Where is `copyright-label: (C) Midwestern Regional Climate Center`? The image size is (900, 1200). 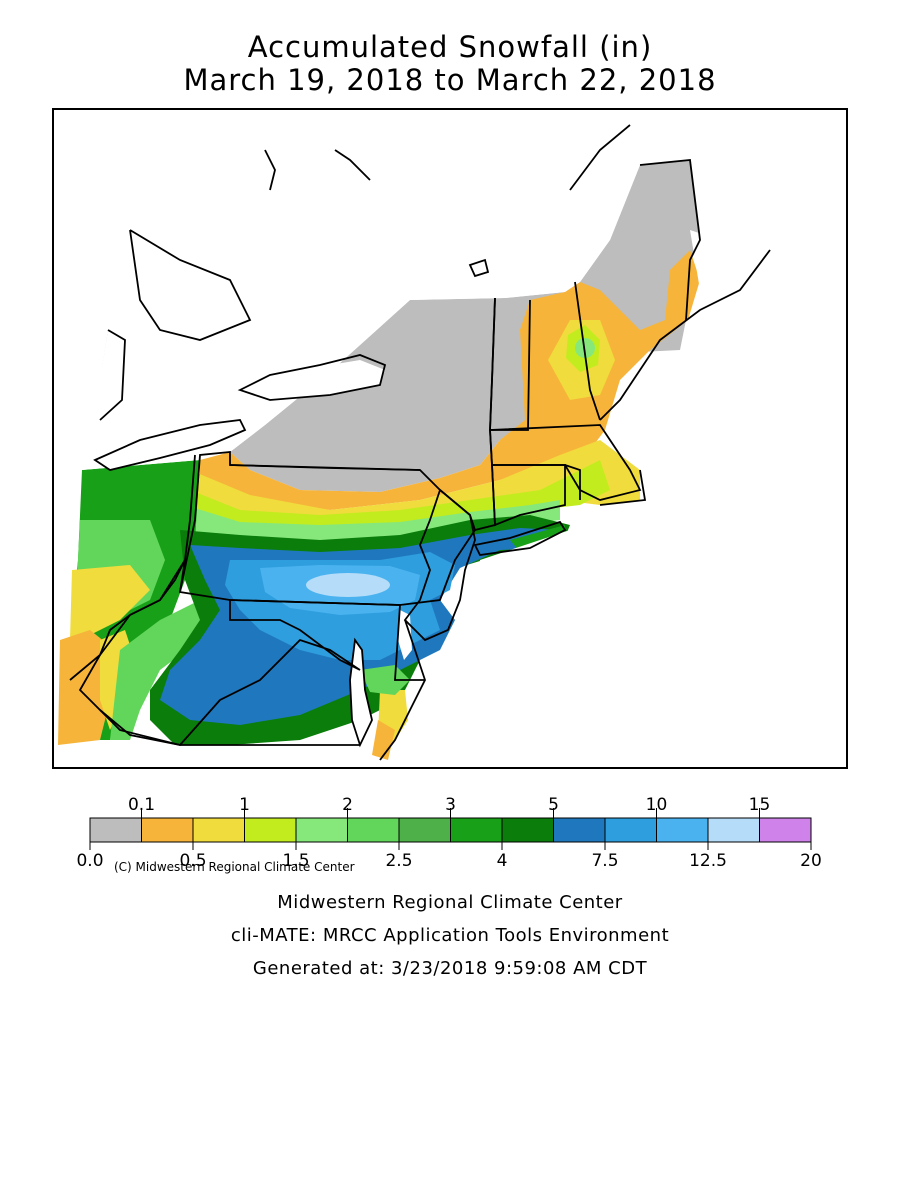
copyright-label: (C) Midwestern Regional Climate Center is located at coordinates (234, 867).